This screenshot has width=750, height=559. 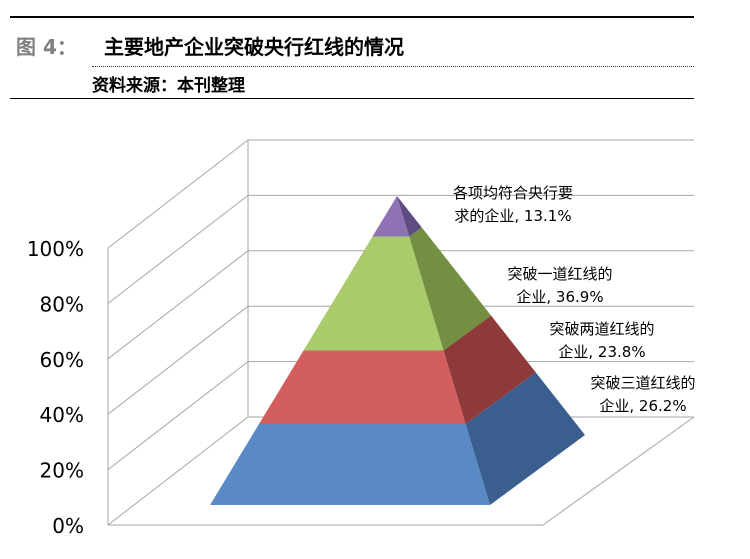 I want to click on data-label-line2: 企业, 36.9%, so click(x=559, y=297).